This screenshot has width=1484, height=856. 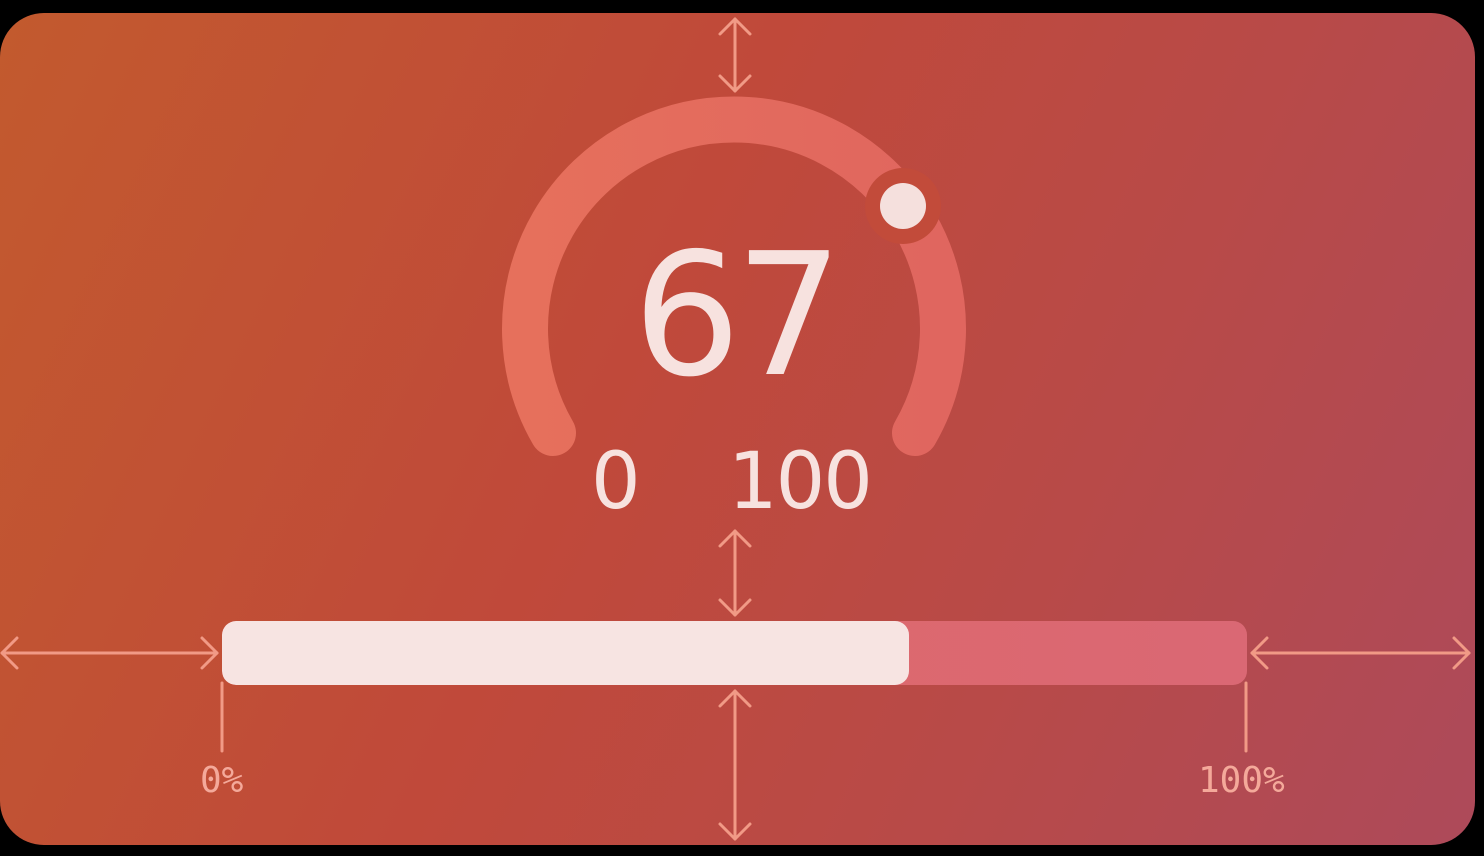 I want to click on progress-bar, so click(x=734, y=653).